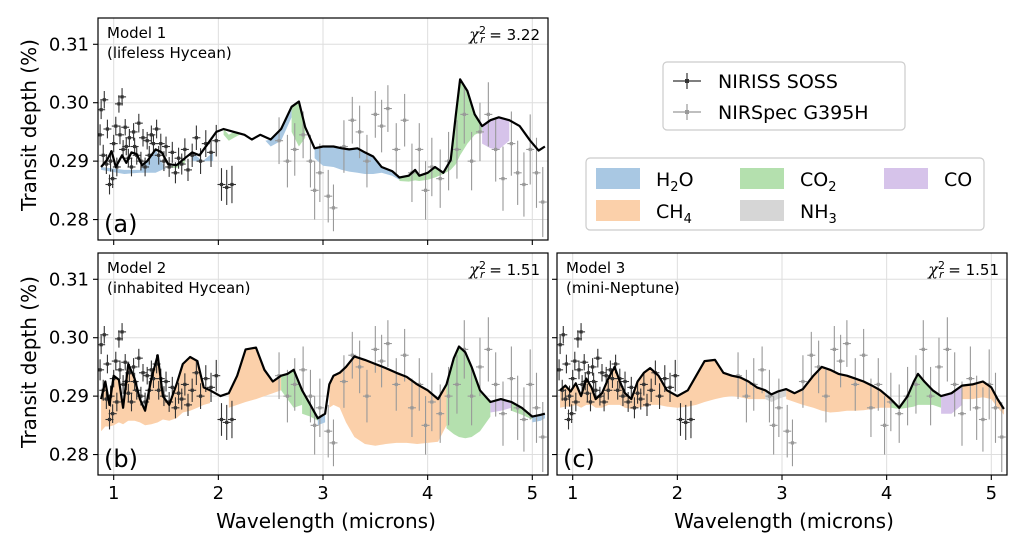  Describe the element at coordinates (618, 210) in the screenshot. I see `legend-CH4-swatch` at that location.